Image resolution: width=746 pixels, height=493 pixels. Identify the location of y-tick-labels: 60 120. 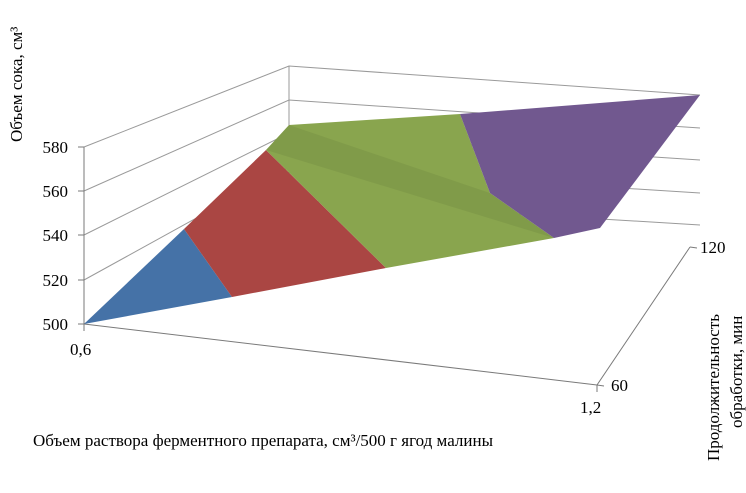
(668, 316).